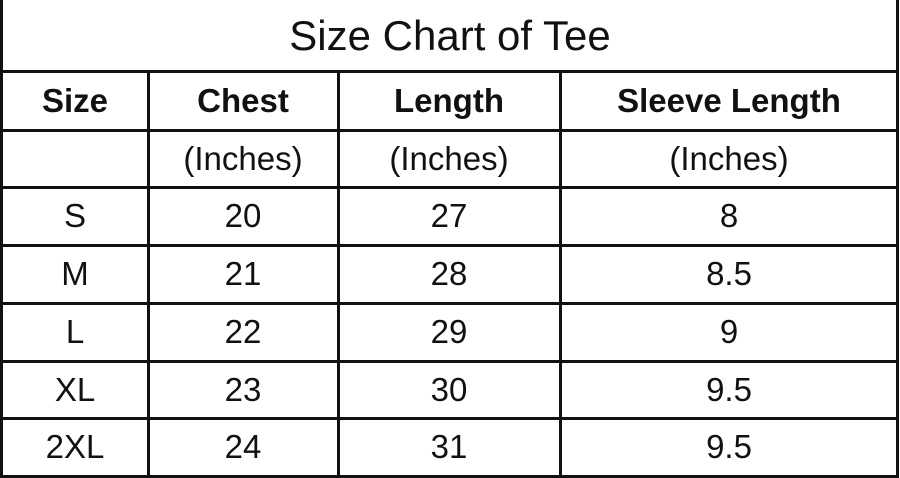 Image resolution: width=900 pixels, height=478 pixels. I want to click on chart-title: Size Chart of Tee, so click(450, 35).